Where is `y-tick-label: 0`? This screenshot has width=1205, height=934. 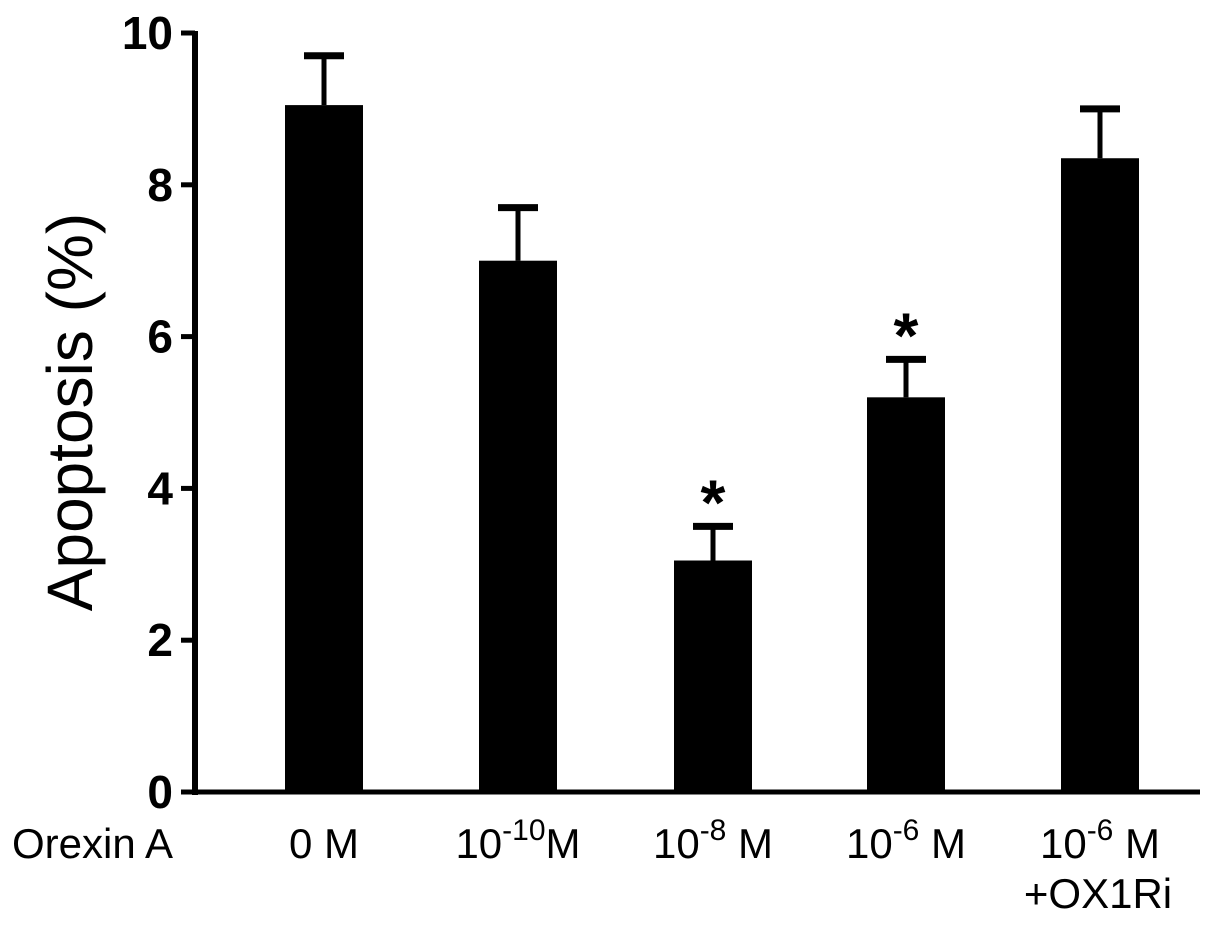 y-tick-label: 0 is located at coordinates (160, 792).